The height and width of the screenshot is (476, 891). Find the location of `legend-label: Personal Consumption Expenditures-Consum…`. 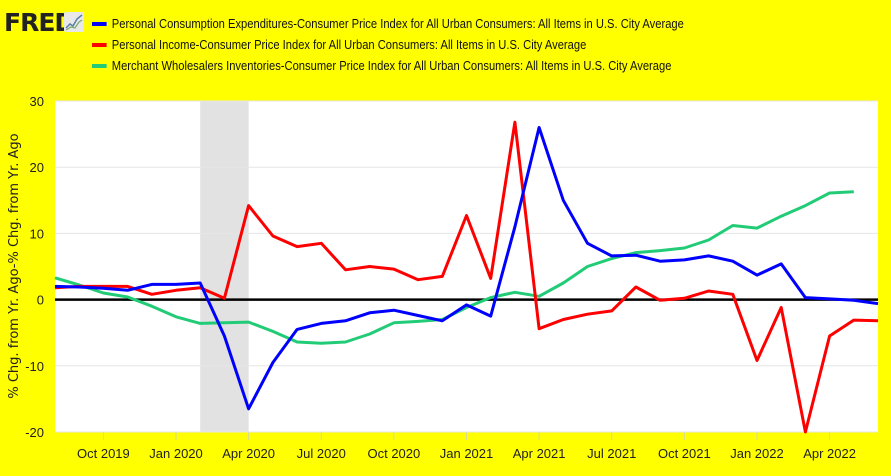

legend-label: Personal Consumption Expenditures-Consum… is located at coordinates (397, 23).